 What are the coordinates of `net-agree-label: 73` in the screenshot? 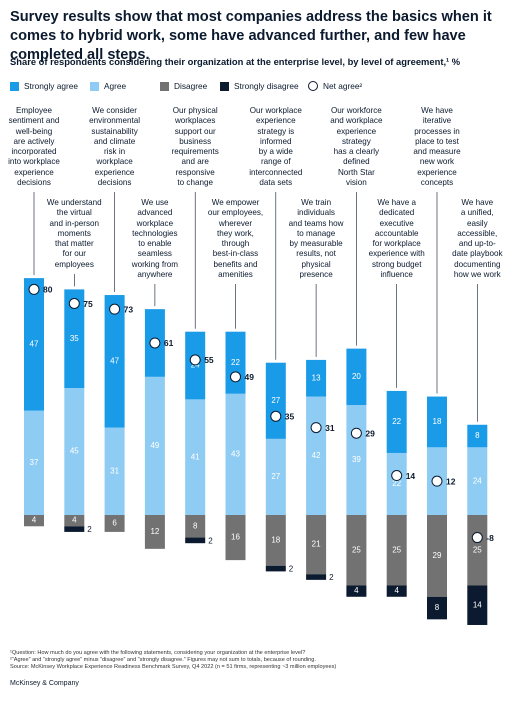 It's located at (129, 309).